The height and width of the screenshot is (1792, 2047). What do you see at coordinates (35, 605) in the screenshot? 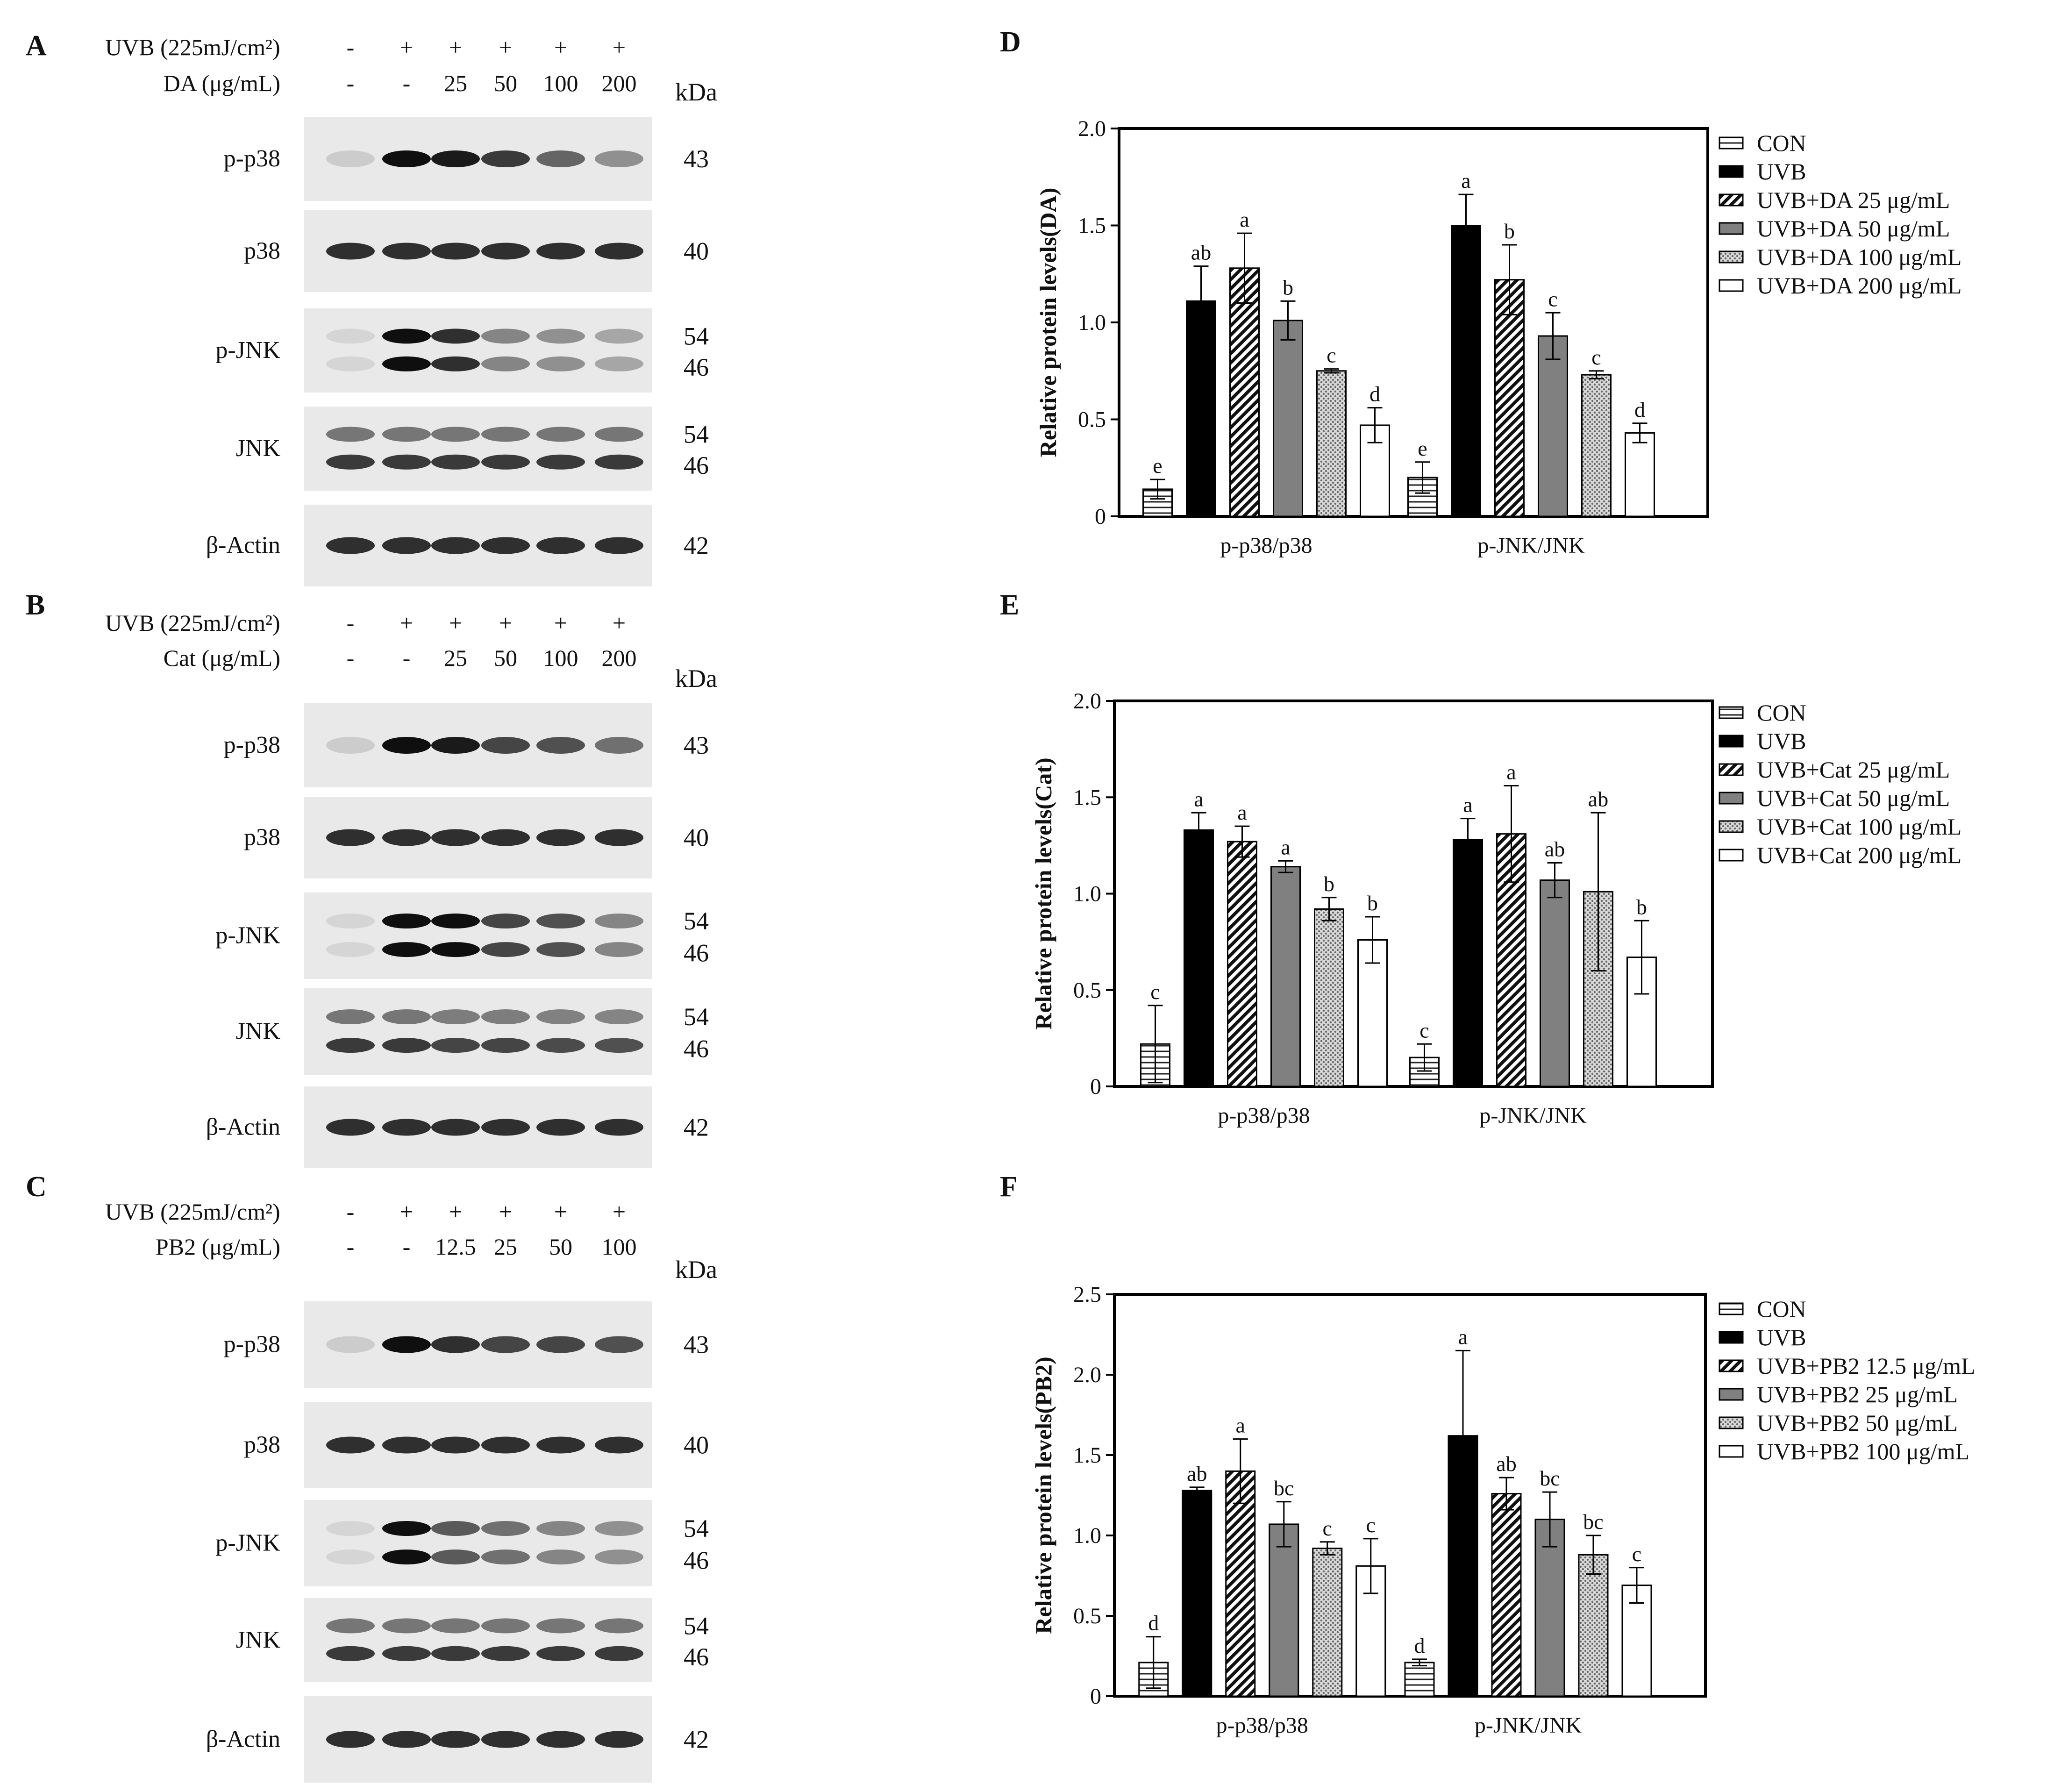
I see `panel-letter: B` at bounding box center [35, 605].